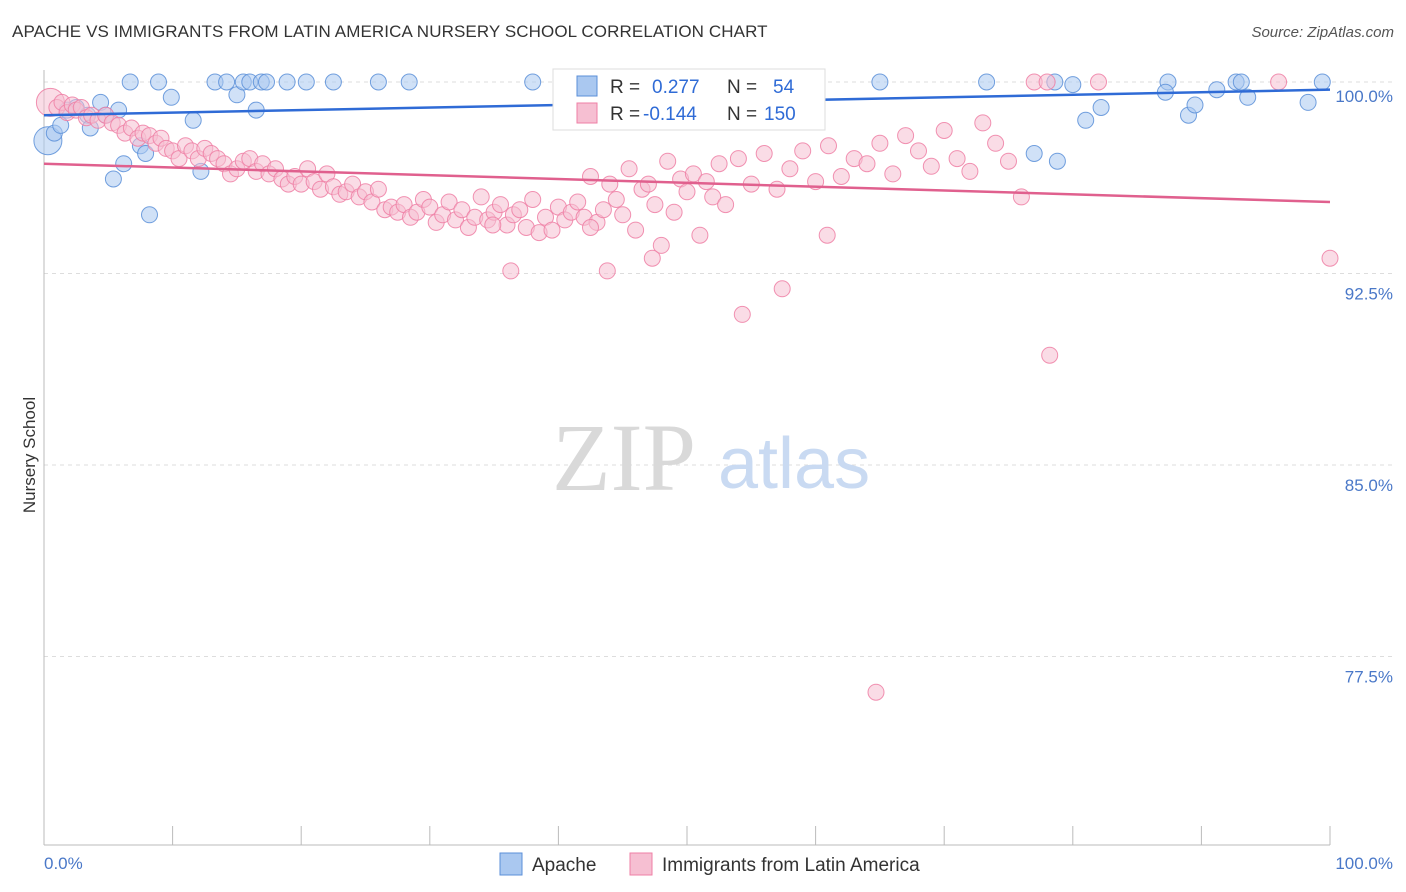 This screenshot has width=1406, height=892. Describe the element at coordinates (564, 865) in the screenshot. I see `legend-label-apache: Apache` at that location.